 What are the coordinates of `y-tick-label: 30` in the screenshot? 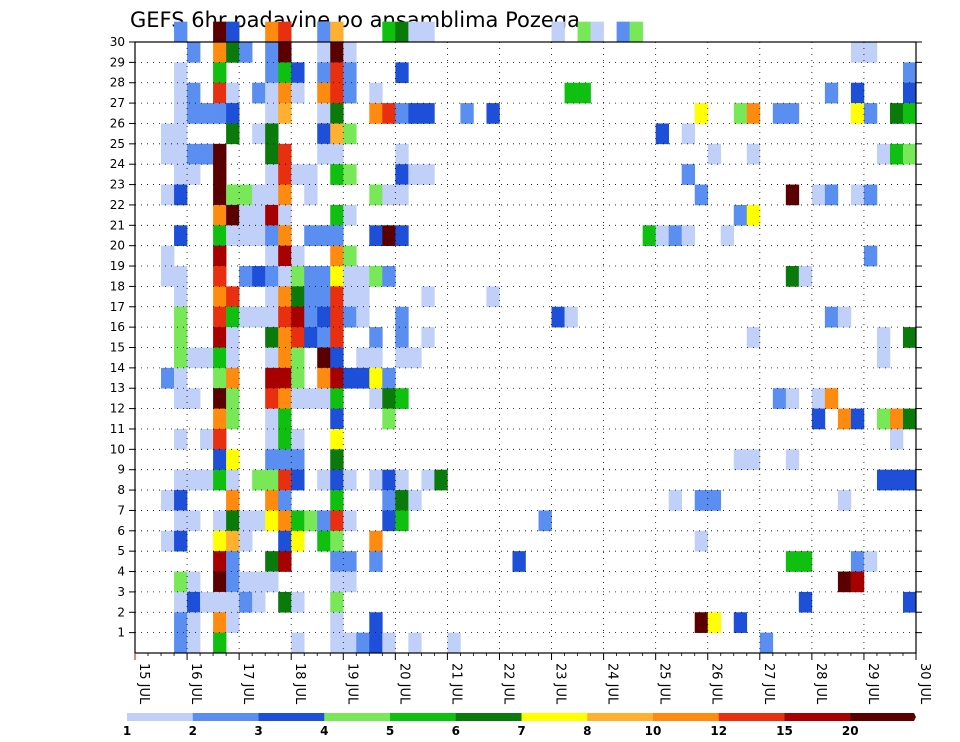 It's located at (117, 42).